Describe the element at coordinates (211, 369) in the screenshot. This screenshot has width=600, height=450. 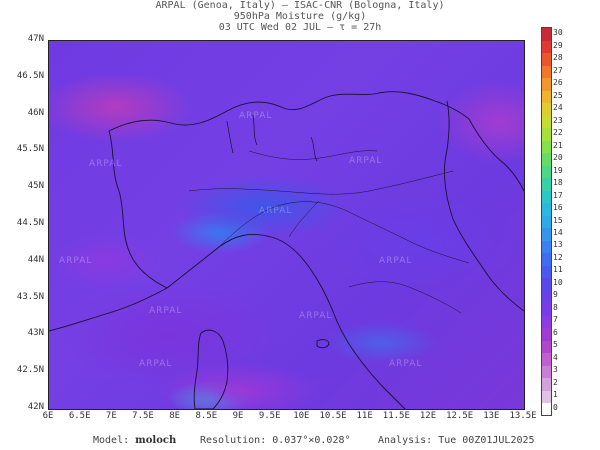
I see `corsica-coast` at that location.